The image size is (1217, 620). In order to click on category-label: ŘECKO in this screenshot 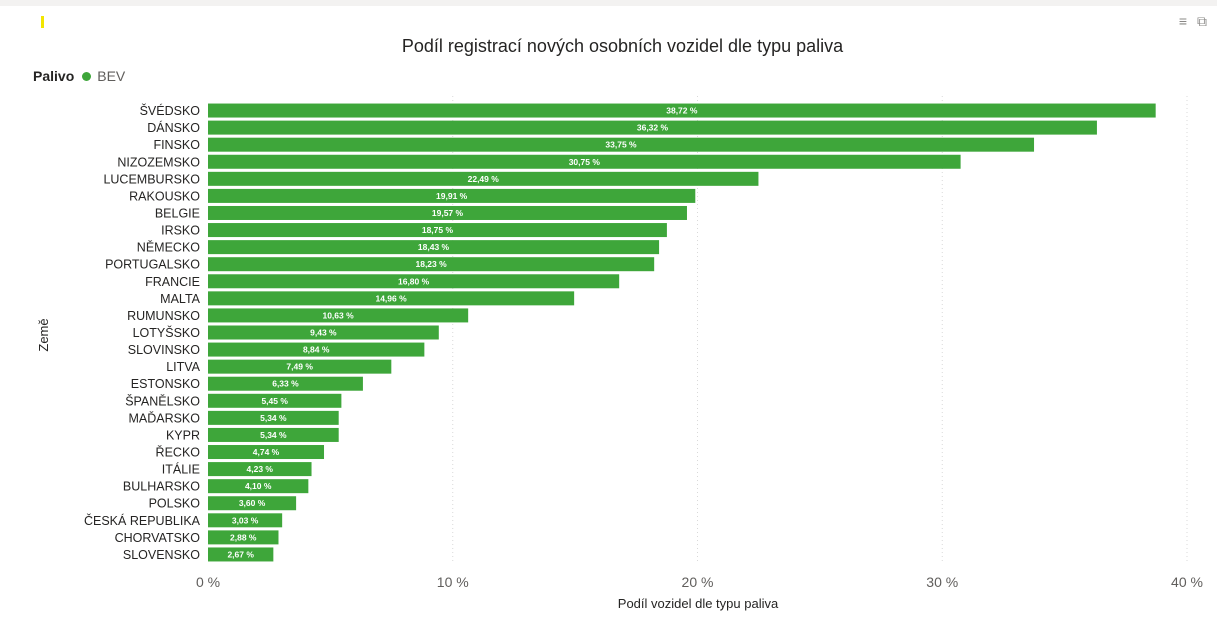, I will do `click(178, 452)`.